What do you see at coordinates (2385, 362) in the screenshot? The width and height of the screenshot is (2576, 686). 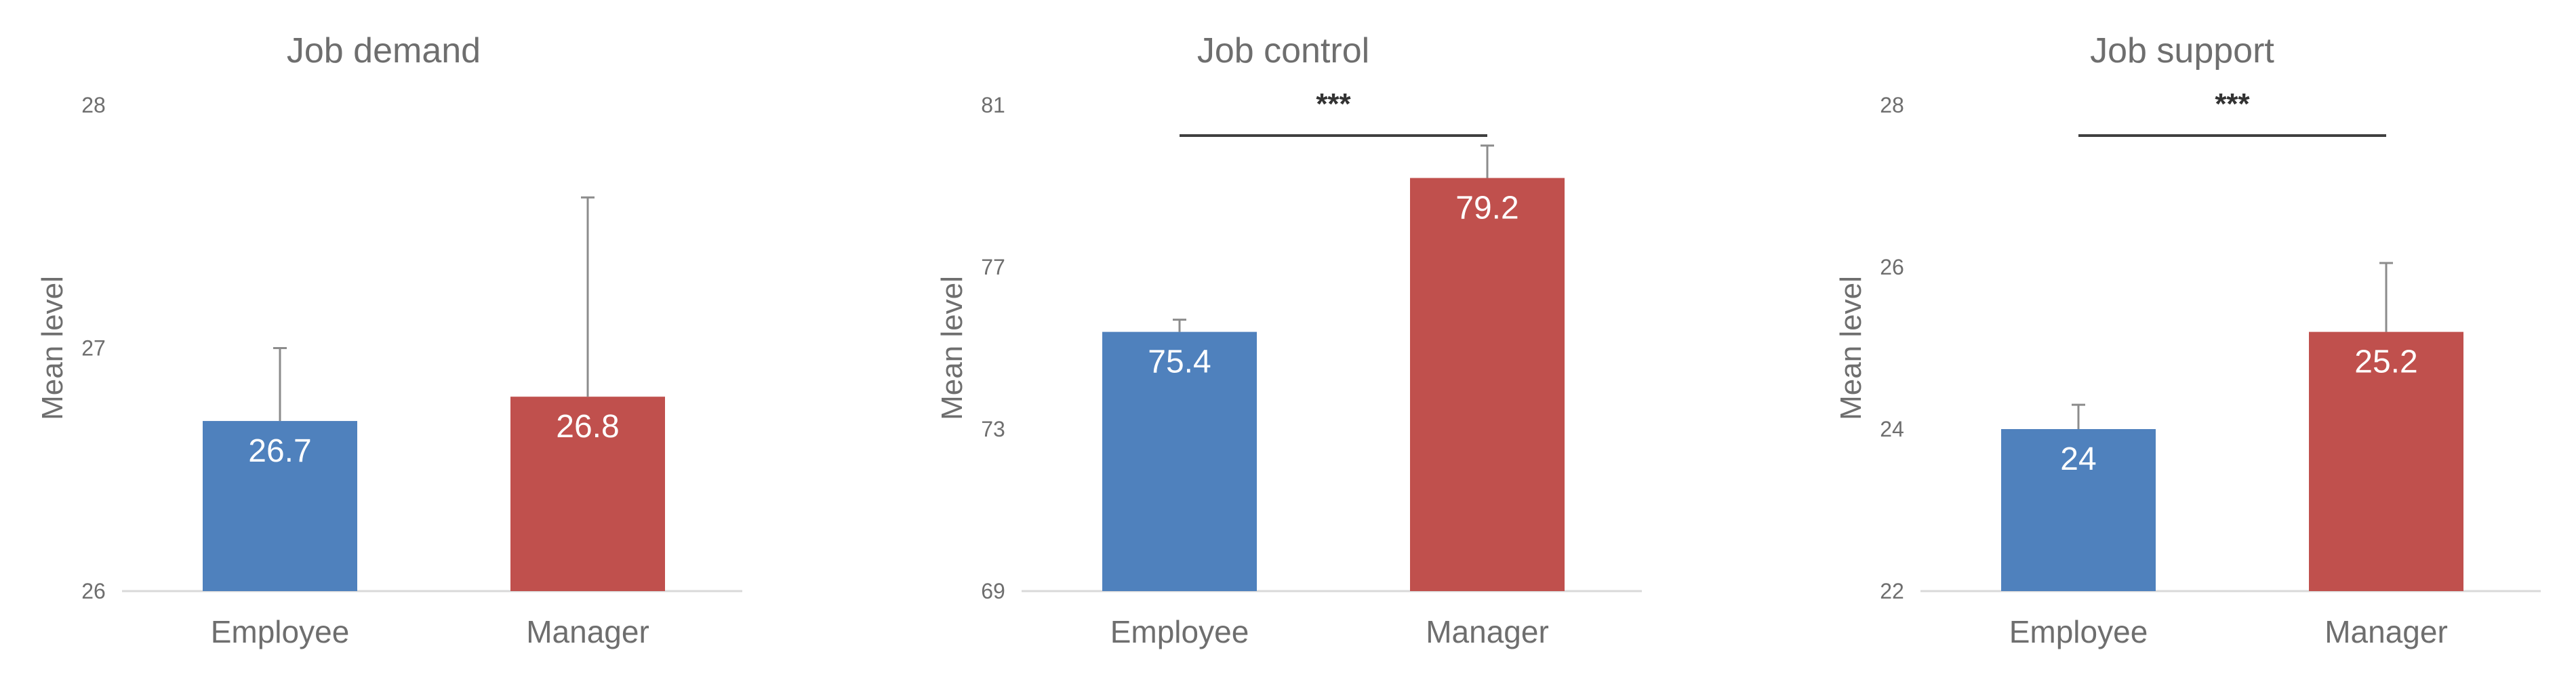 I see `data-label: 25.2` at bounding box center [2385, 362].